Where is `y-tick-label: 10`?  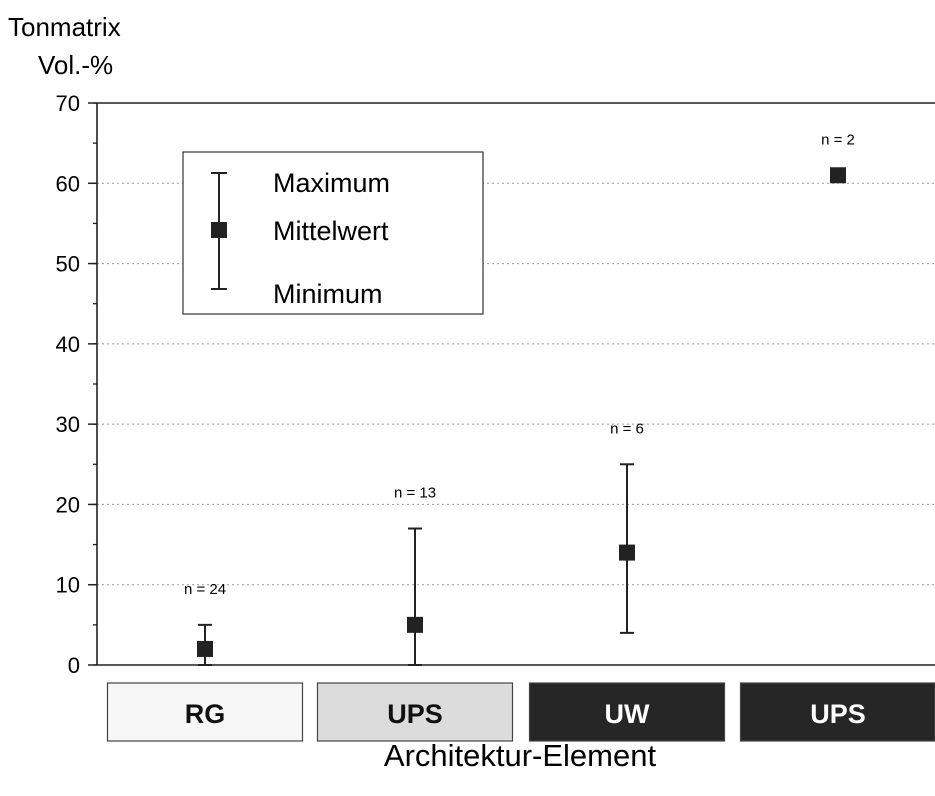 y-tick-label: 10 is located at coordinates (68, 585).